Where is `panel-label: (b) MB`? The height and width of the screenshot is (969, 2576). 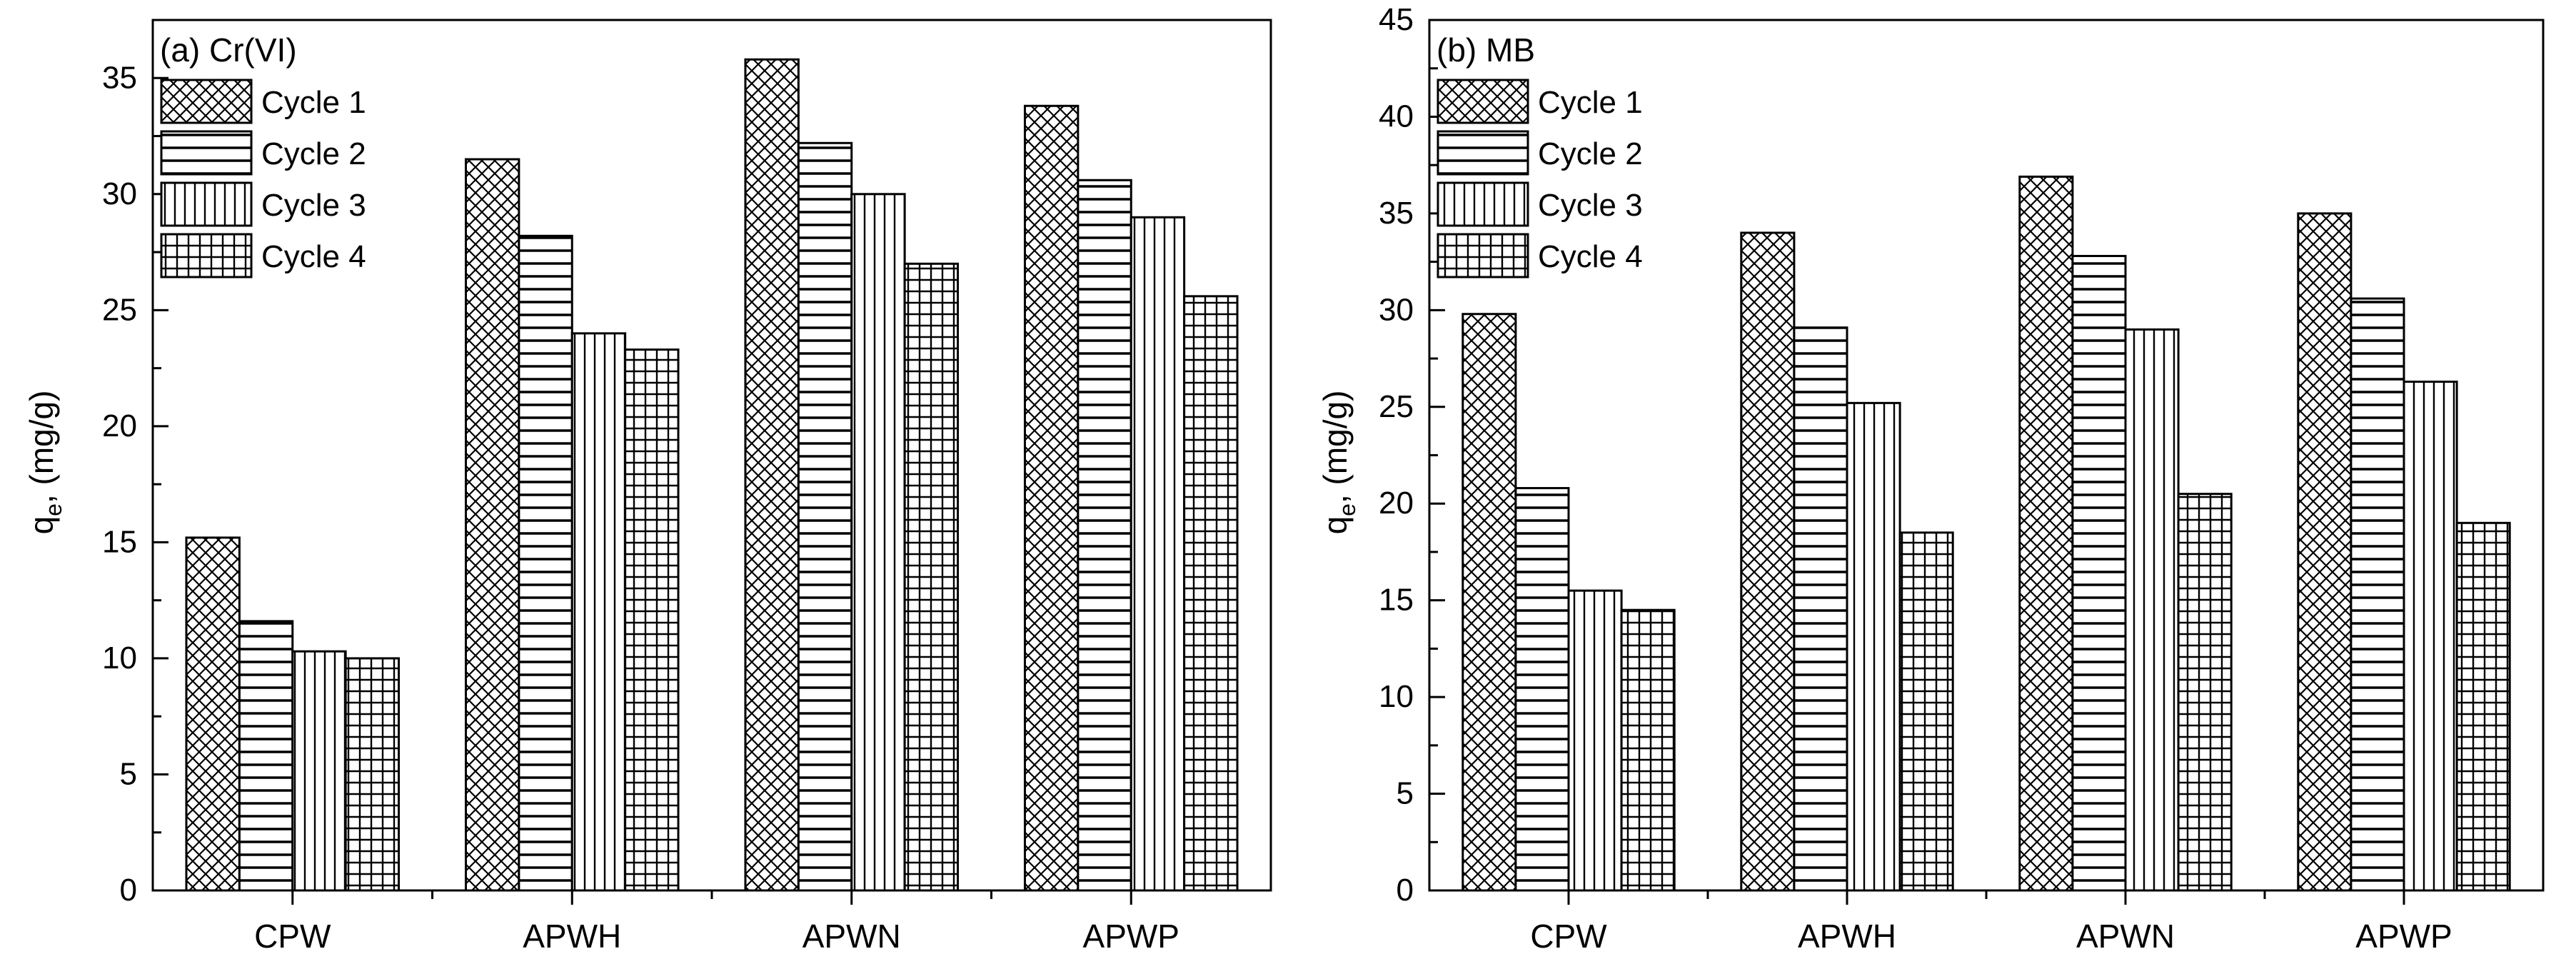
panel-label: (b) MB is located at coordinates (1486, 50).